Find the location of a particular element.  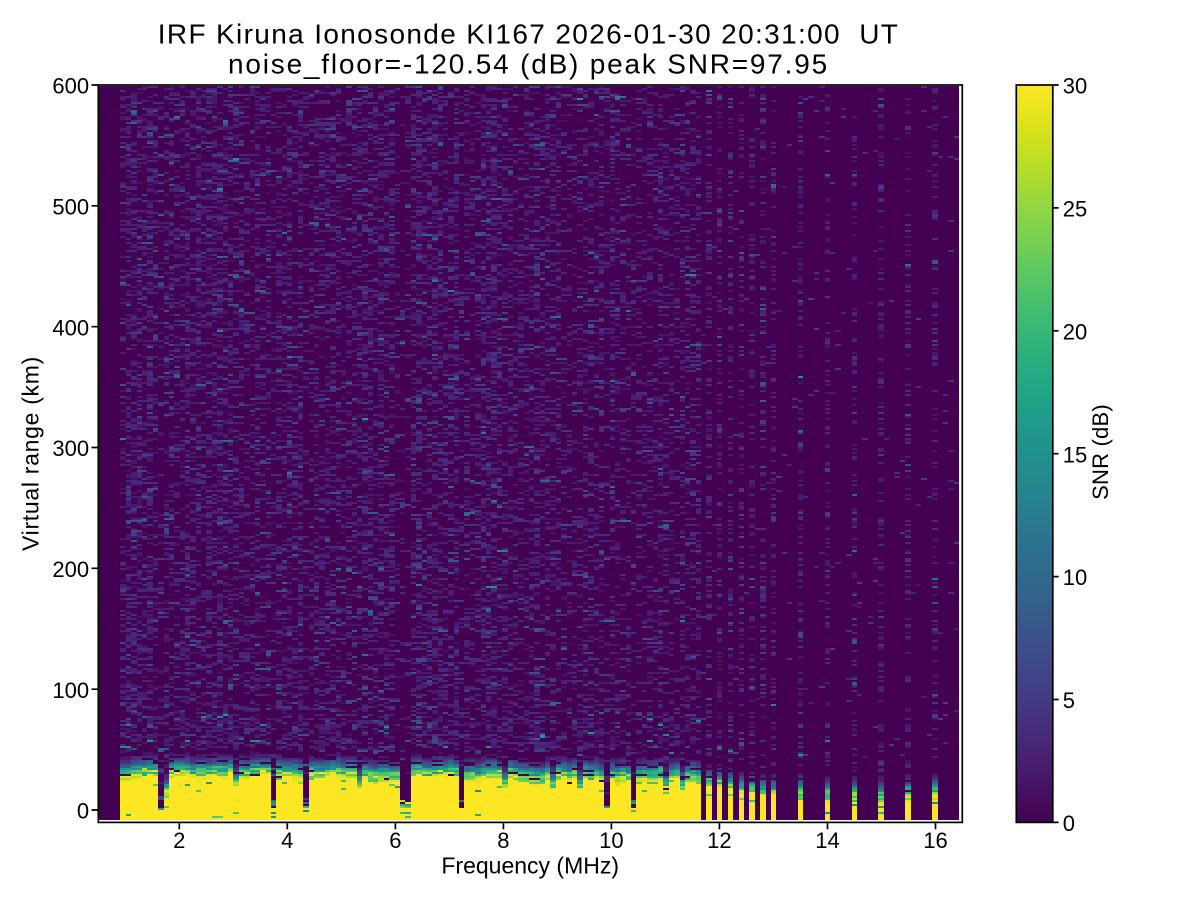

svg-text:noise_floor=-120.54 (dB) peak: noise_floor=-120.54 (dB) peak SNR=97.95 is located at coordinates (528, 63).